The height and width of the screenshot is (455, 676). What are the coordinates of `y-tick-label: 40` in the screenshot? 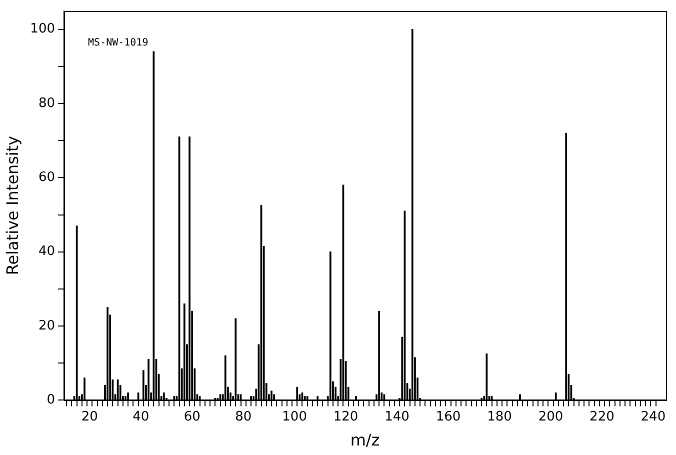 It's located at (47, 252).